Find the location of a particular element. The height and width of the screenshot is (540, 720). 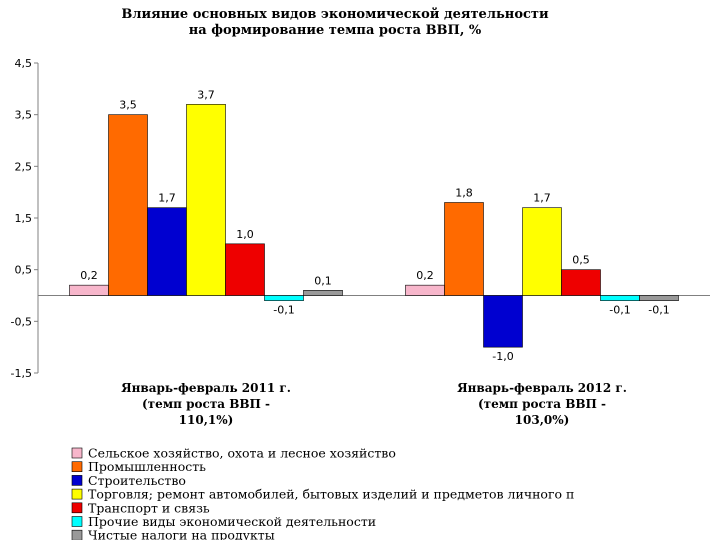

data-label: 3,7 is located at coordinates (206, 94).